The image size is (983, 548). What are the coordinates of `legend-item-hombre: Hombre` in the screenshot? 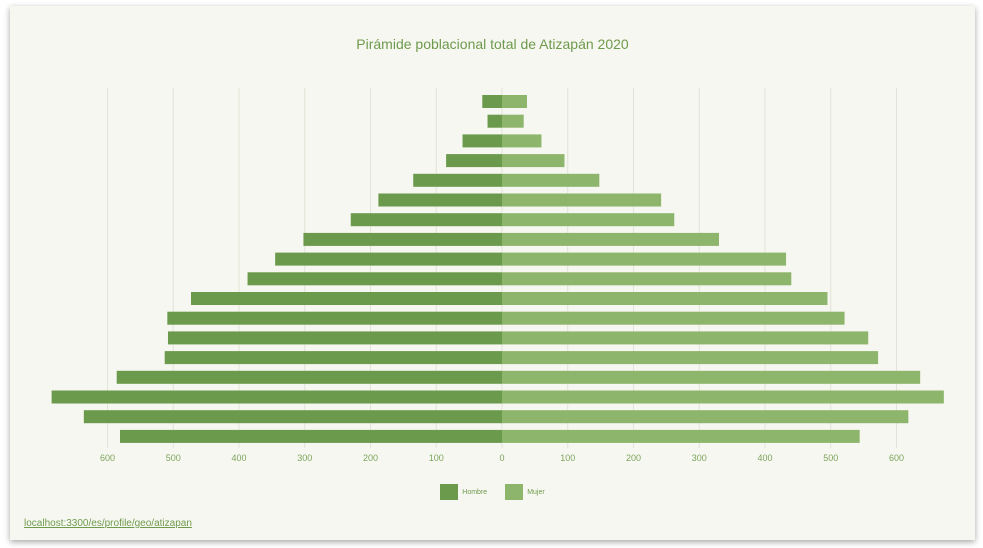 It's located at (463, 492).